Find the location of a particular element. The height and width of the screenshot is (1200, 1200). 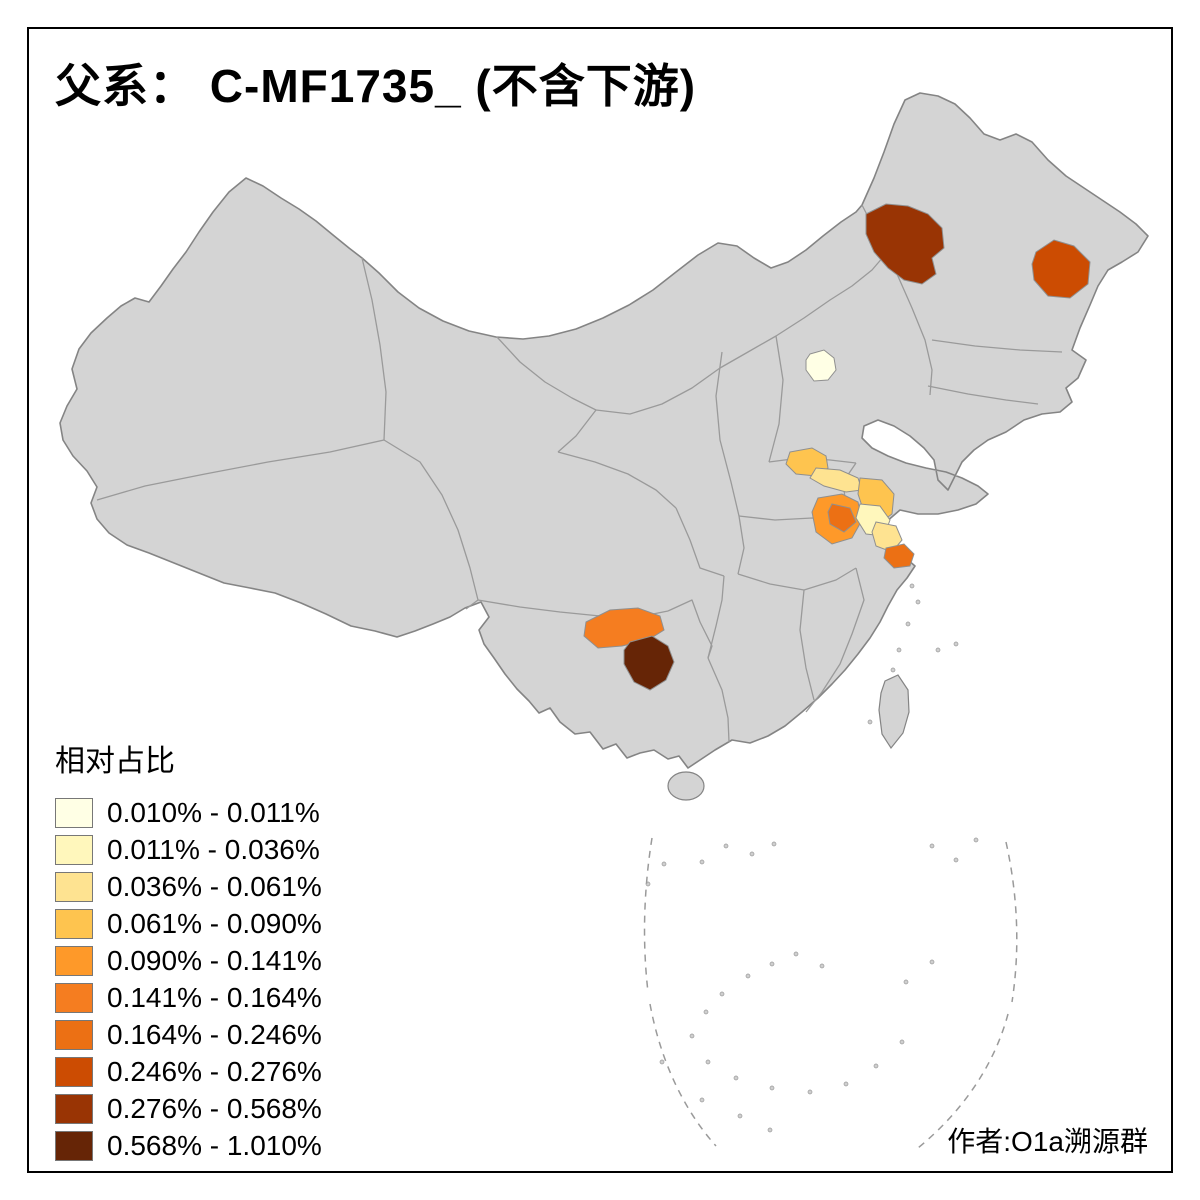

legend-label: 0.090% - 0.141% is located at coordinates (214, 960).